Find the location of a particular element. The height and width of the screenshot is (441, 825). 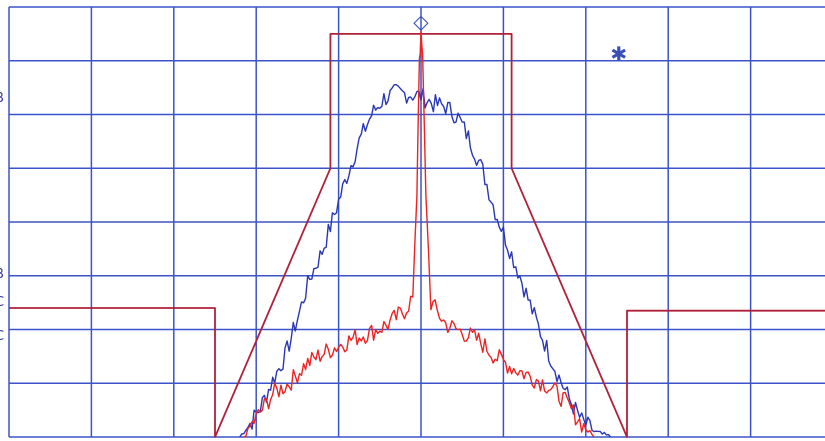

asterisk-marker: ✱ is located at coordinates (618, 54).